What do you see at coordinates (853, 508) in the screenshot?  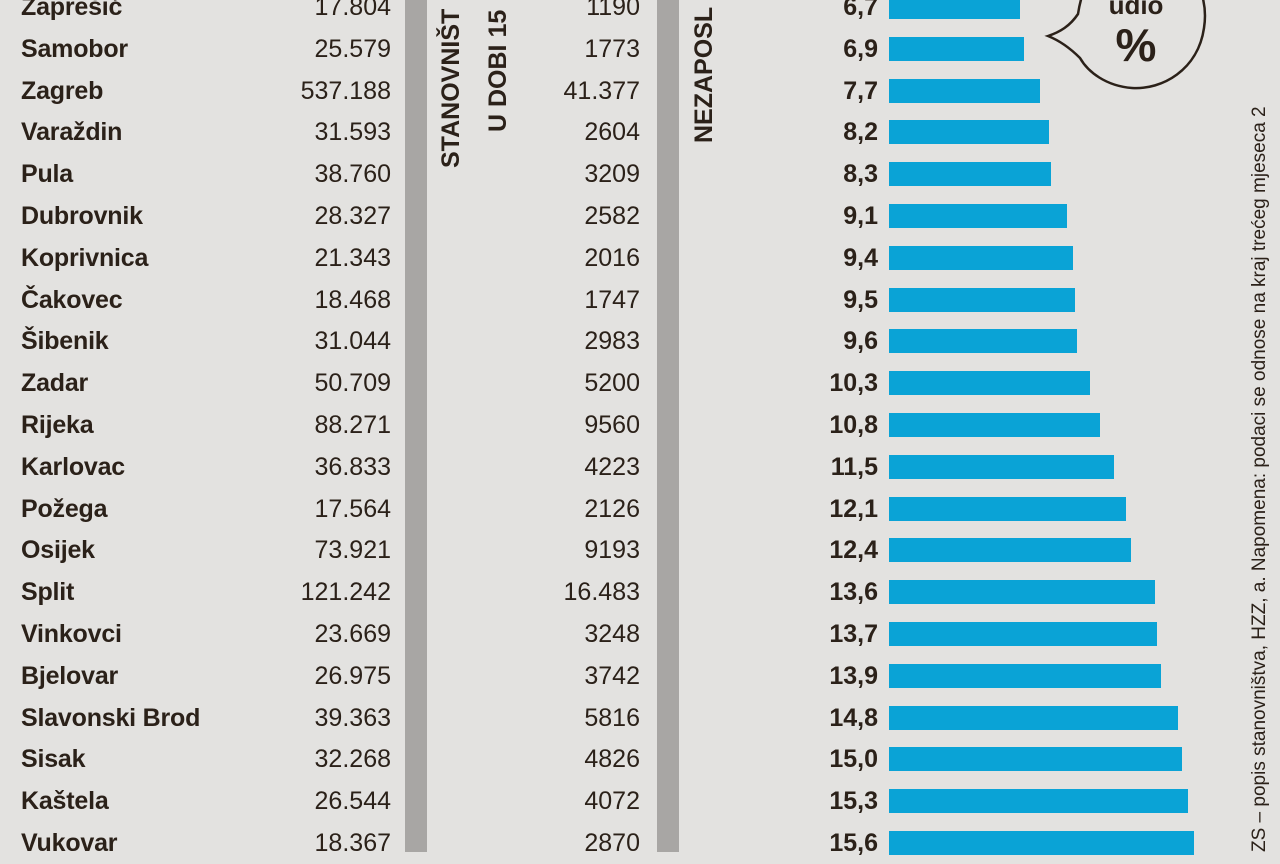 I see `share-label: 12,1` at bounding box center [853, 508].